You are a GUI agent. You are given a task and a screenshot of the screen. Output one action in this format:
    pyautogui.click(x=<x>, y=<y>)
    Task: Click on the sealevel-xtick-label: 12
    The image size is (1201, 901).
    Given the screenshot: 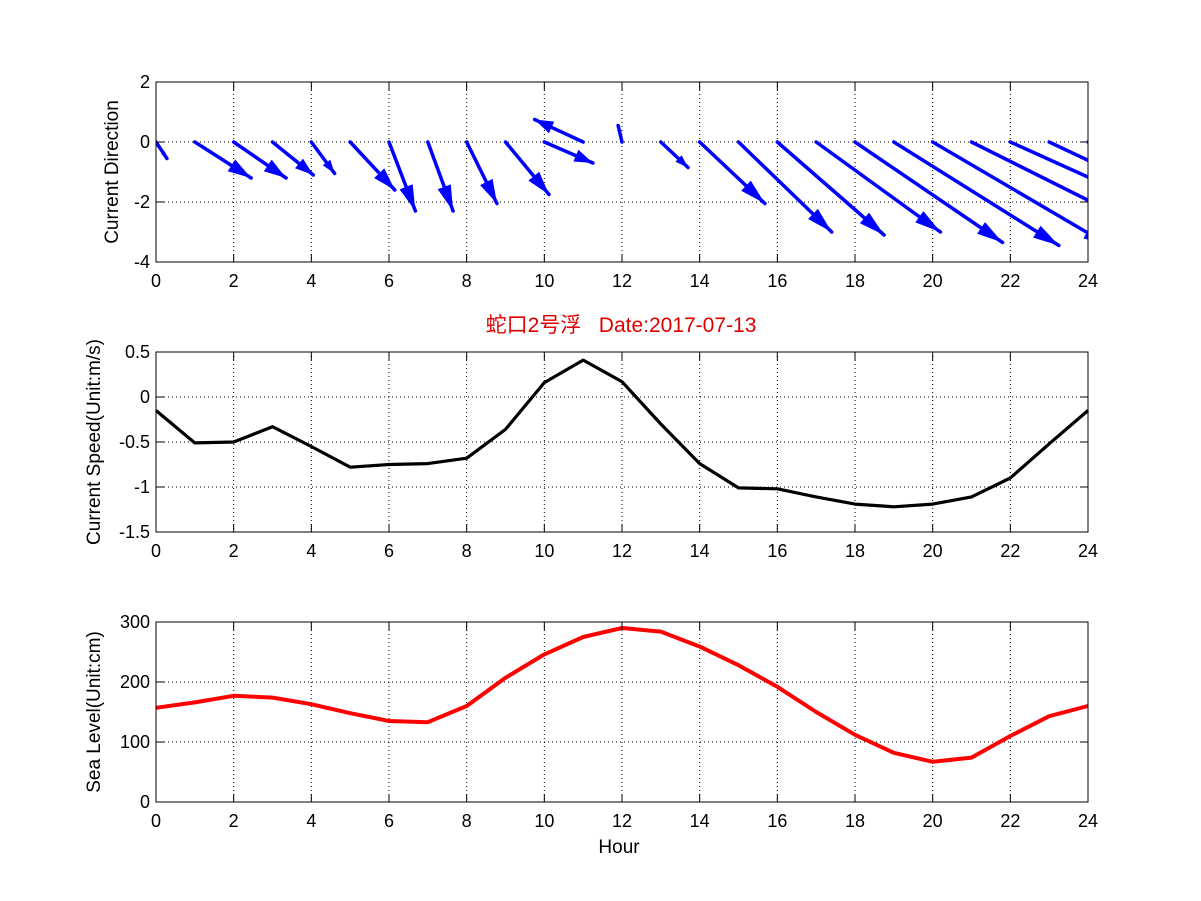 What is the action you would take?
    pyautogui.click(x=622, y=821)
    